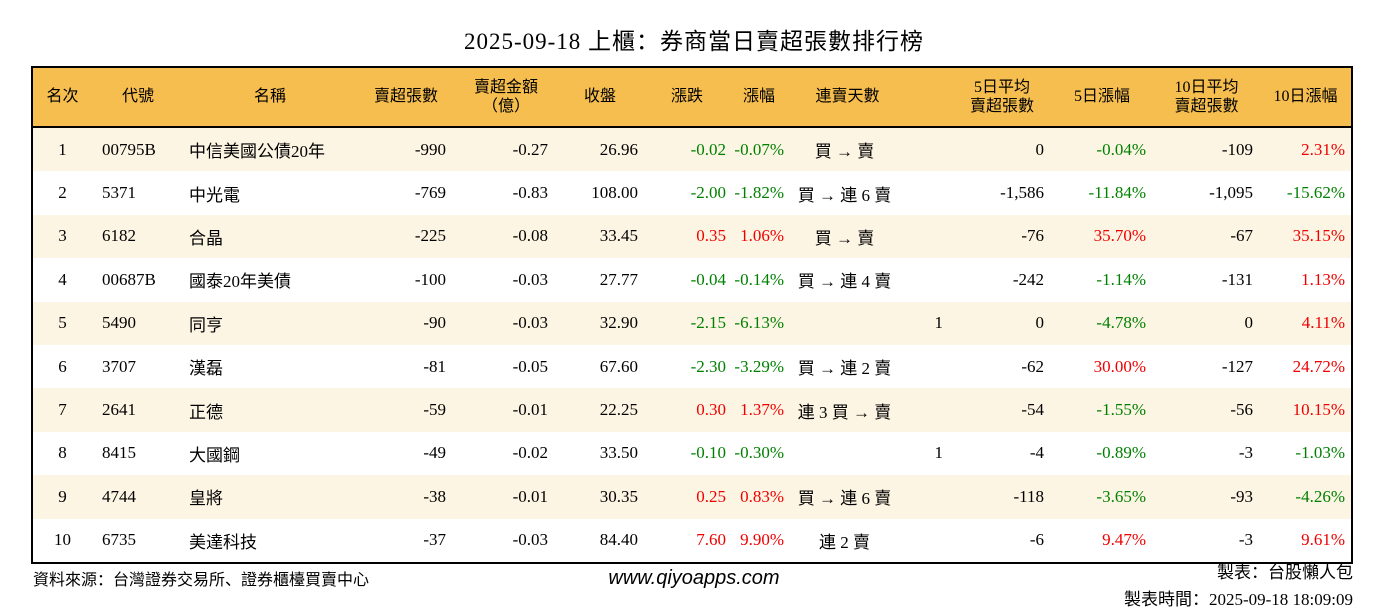 This screenshot has height=612, width=1388. What do you see at coordinates (844, 412) in the screenshot?
I see `cell-streak: 連 3 買 → 賣` at bounding box center [844, 412].